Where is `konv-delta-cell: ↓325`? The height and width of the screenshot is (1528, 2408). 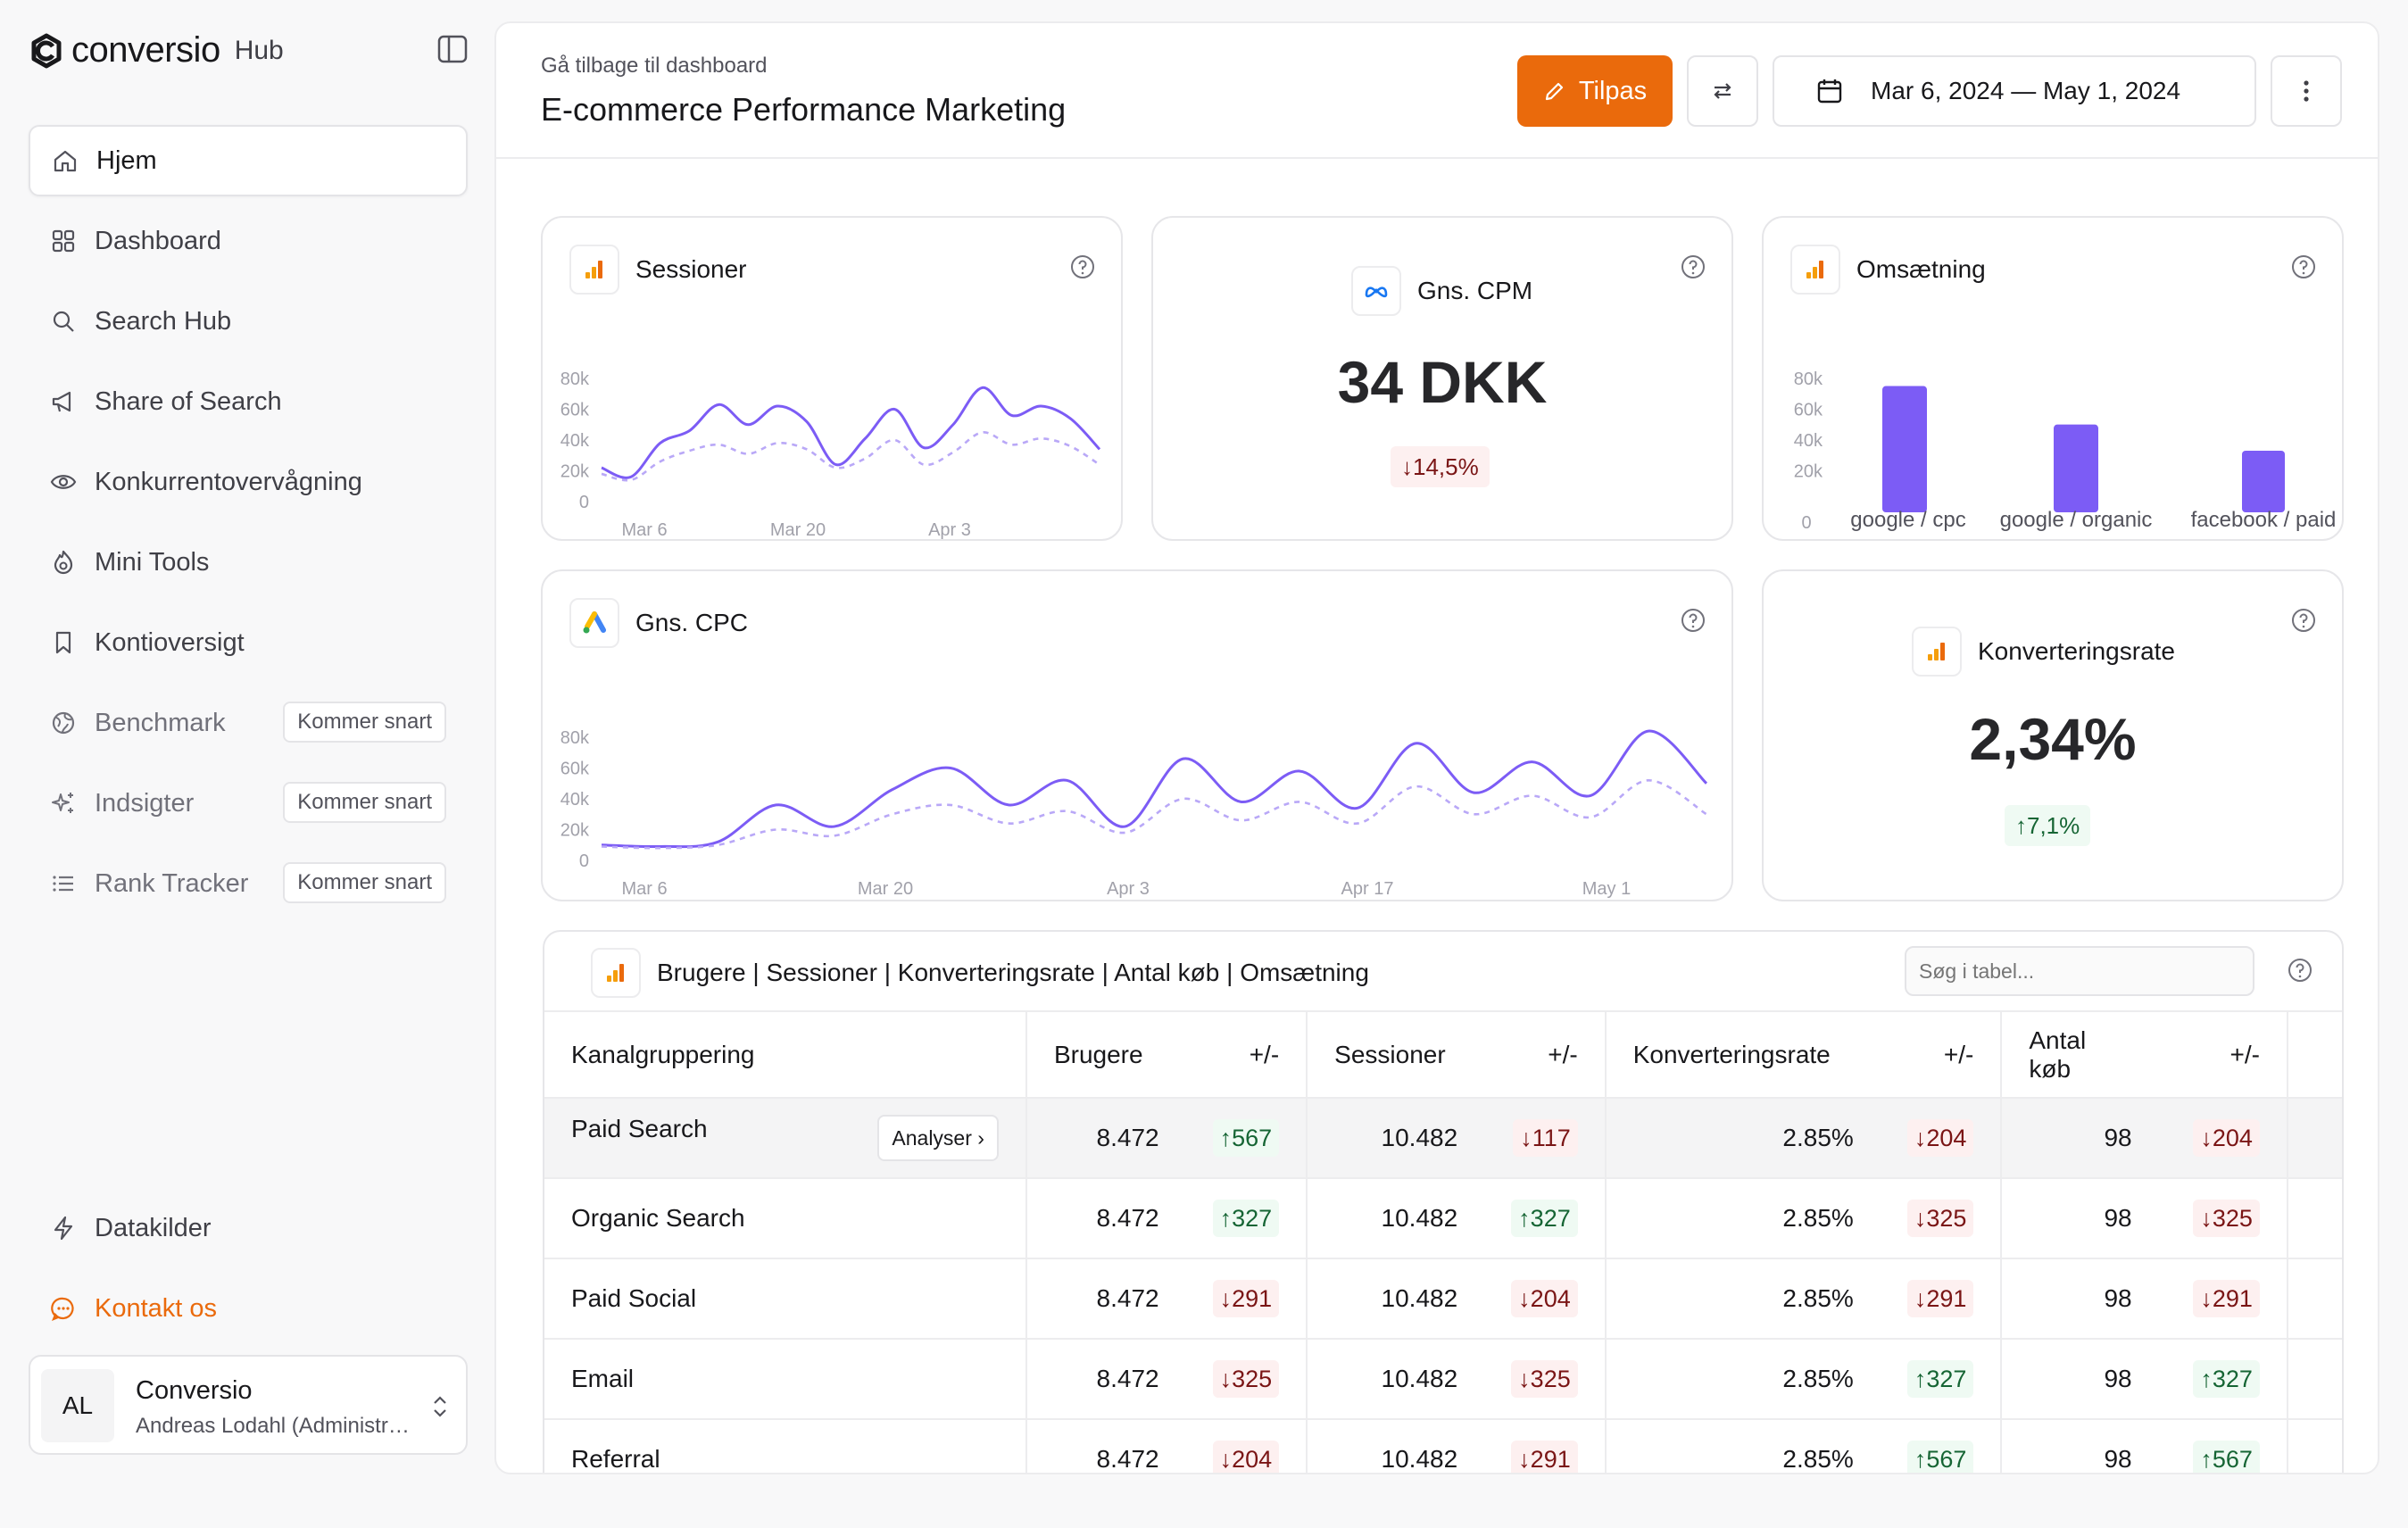 konv-delta-cell: ↓325 is located at coordinates (1941, 1218).